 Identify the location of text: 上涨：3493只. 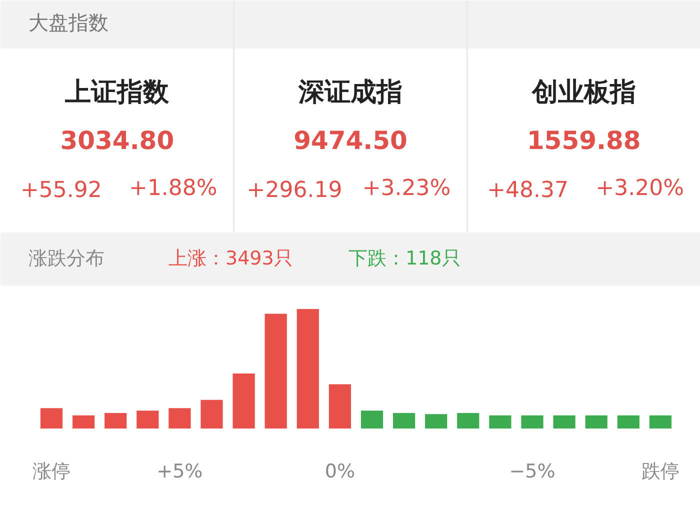
(230, 259).